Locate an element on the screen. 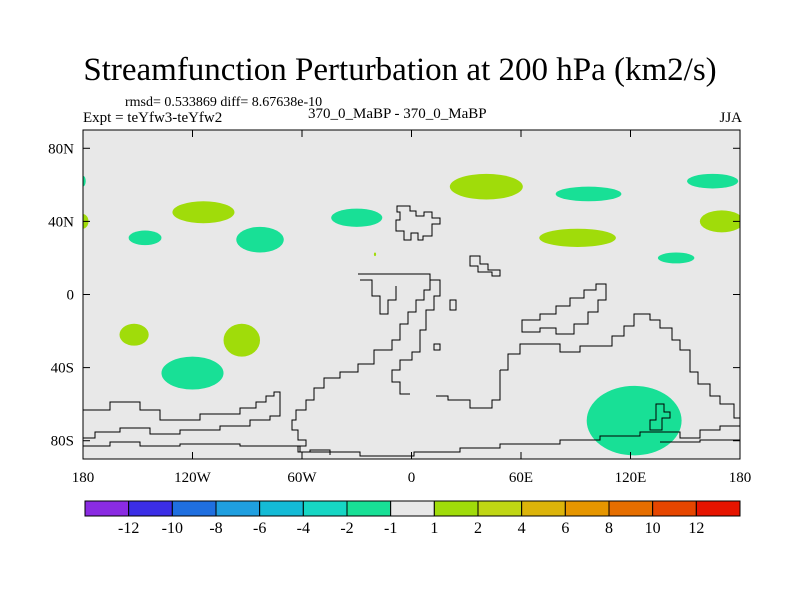 This screenshot has height=600, width=800. coastline-south-america-east is located at coordinates (416, 337).